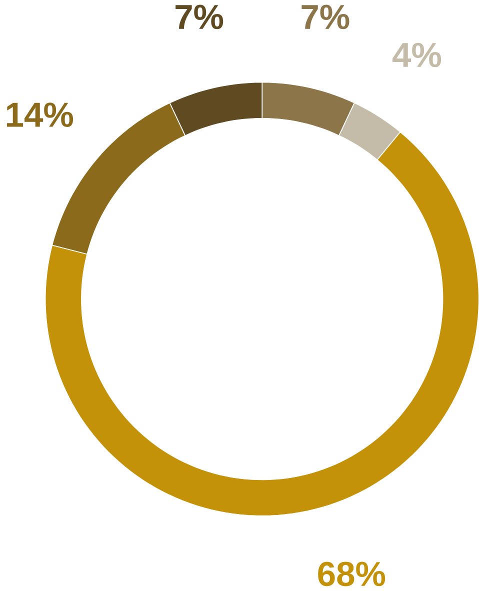 This screenshot has width=479, height=591. Describe the element at coordinates (39, 114) in the screenshot. I see `data-label: 14%` at that location.